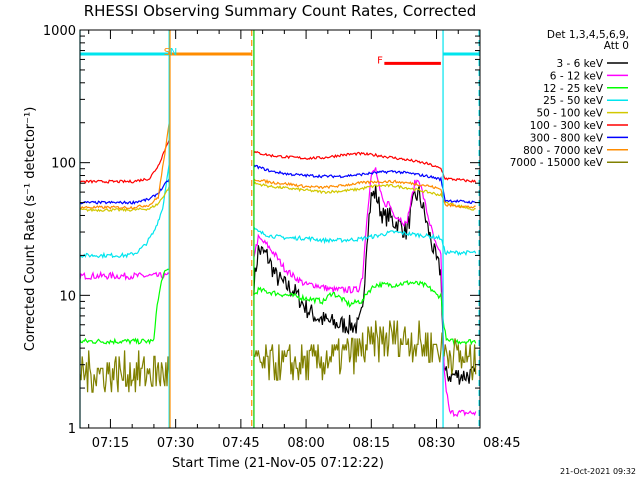 This screenshot has width=640, height=480. What do you see at coordinates (569, 114) in the screenshot?
I see `legend-entry-label-4: 50 - 100 keV` at bounding box center [569, 114].